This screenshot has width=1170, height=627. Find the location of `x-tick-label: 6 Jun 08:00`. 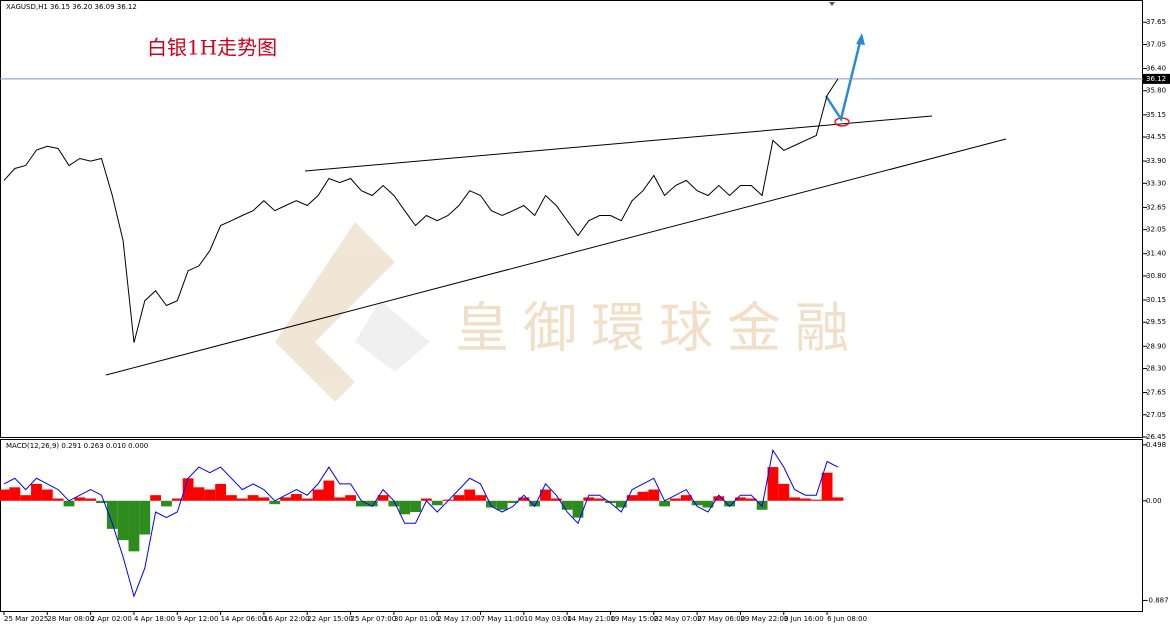

x-tick-label: 6 Jun 08:00 is located at coordinates (847, 619).